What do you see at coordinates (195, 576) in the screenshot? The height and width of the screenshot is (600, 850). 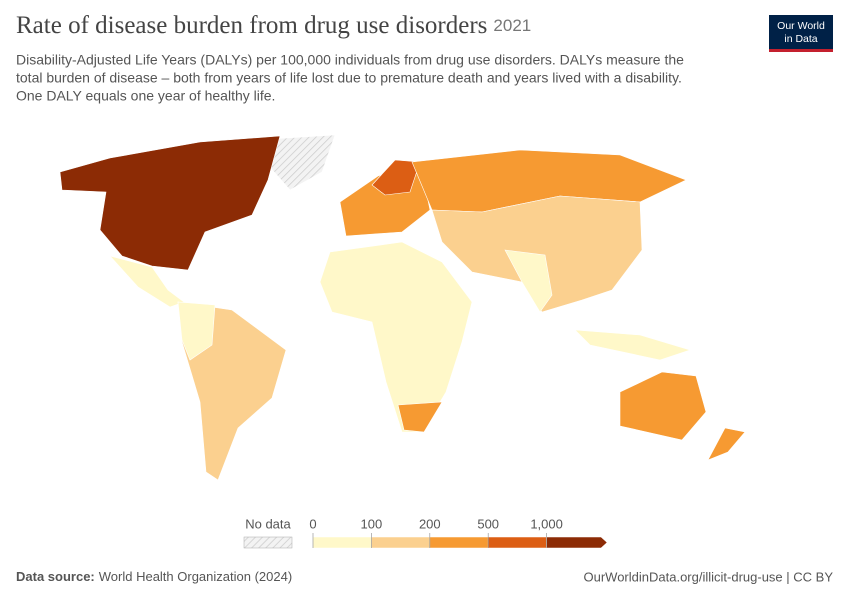 I see `source-text: World Health Organization (2024)` at bounding box center [195, 576].